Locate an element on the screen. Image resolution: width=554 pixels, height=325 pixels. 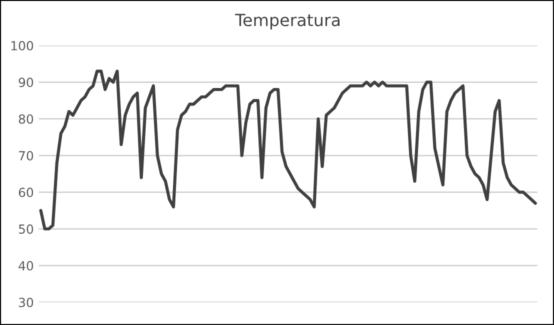
chart-title: Temperatura is located at coordinates (287, 22).